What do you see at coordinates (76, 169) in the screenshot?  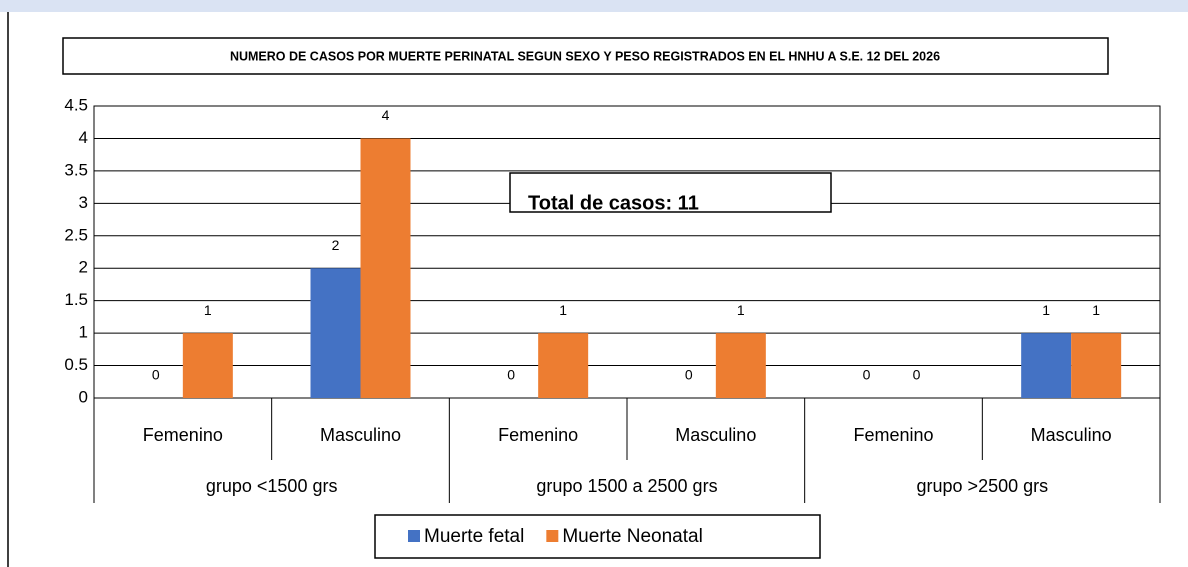 I see `y-tick-label: 3.5` at bounding box center [76, 169].